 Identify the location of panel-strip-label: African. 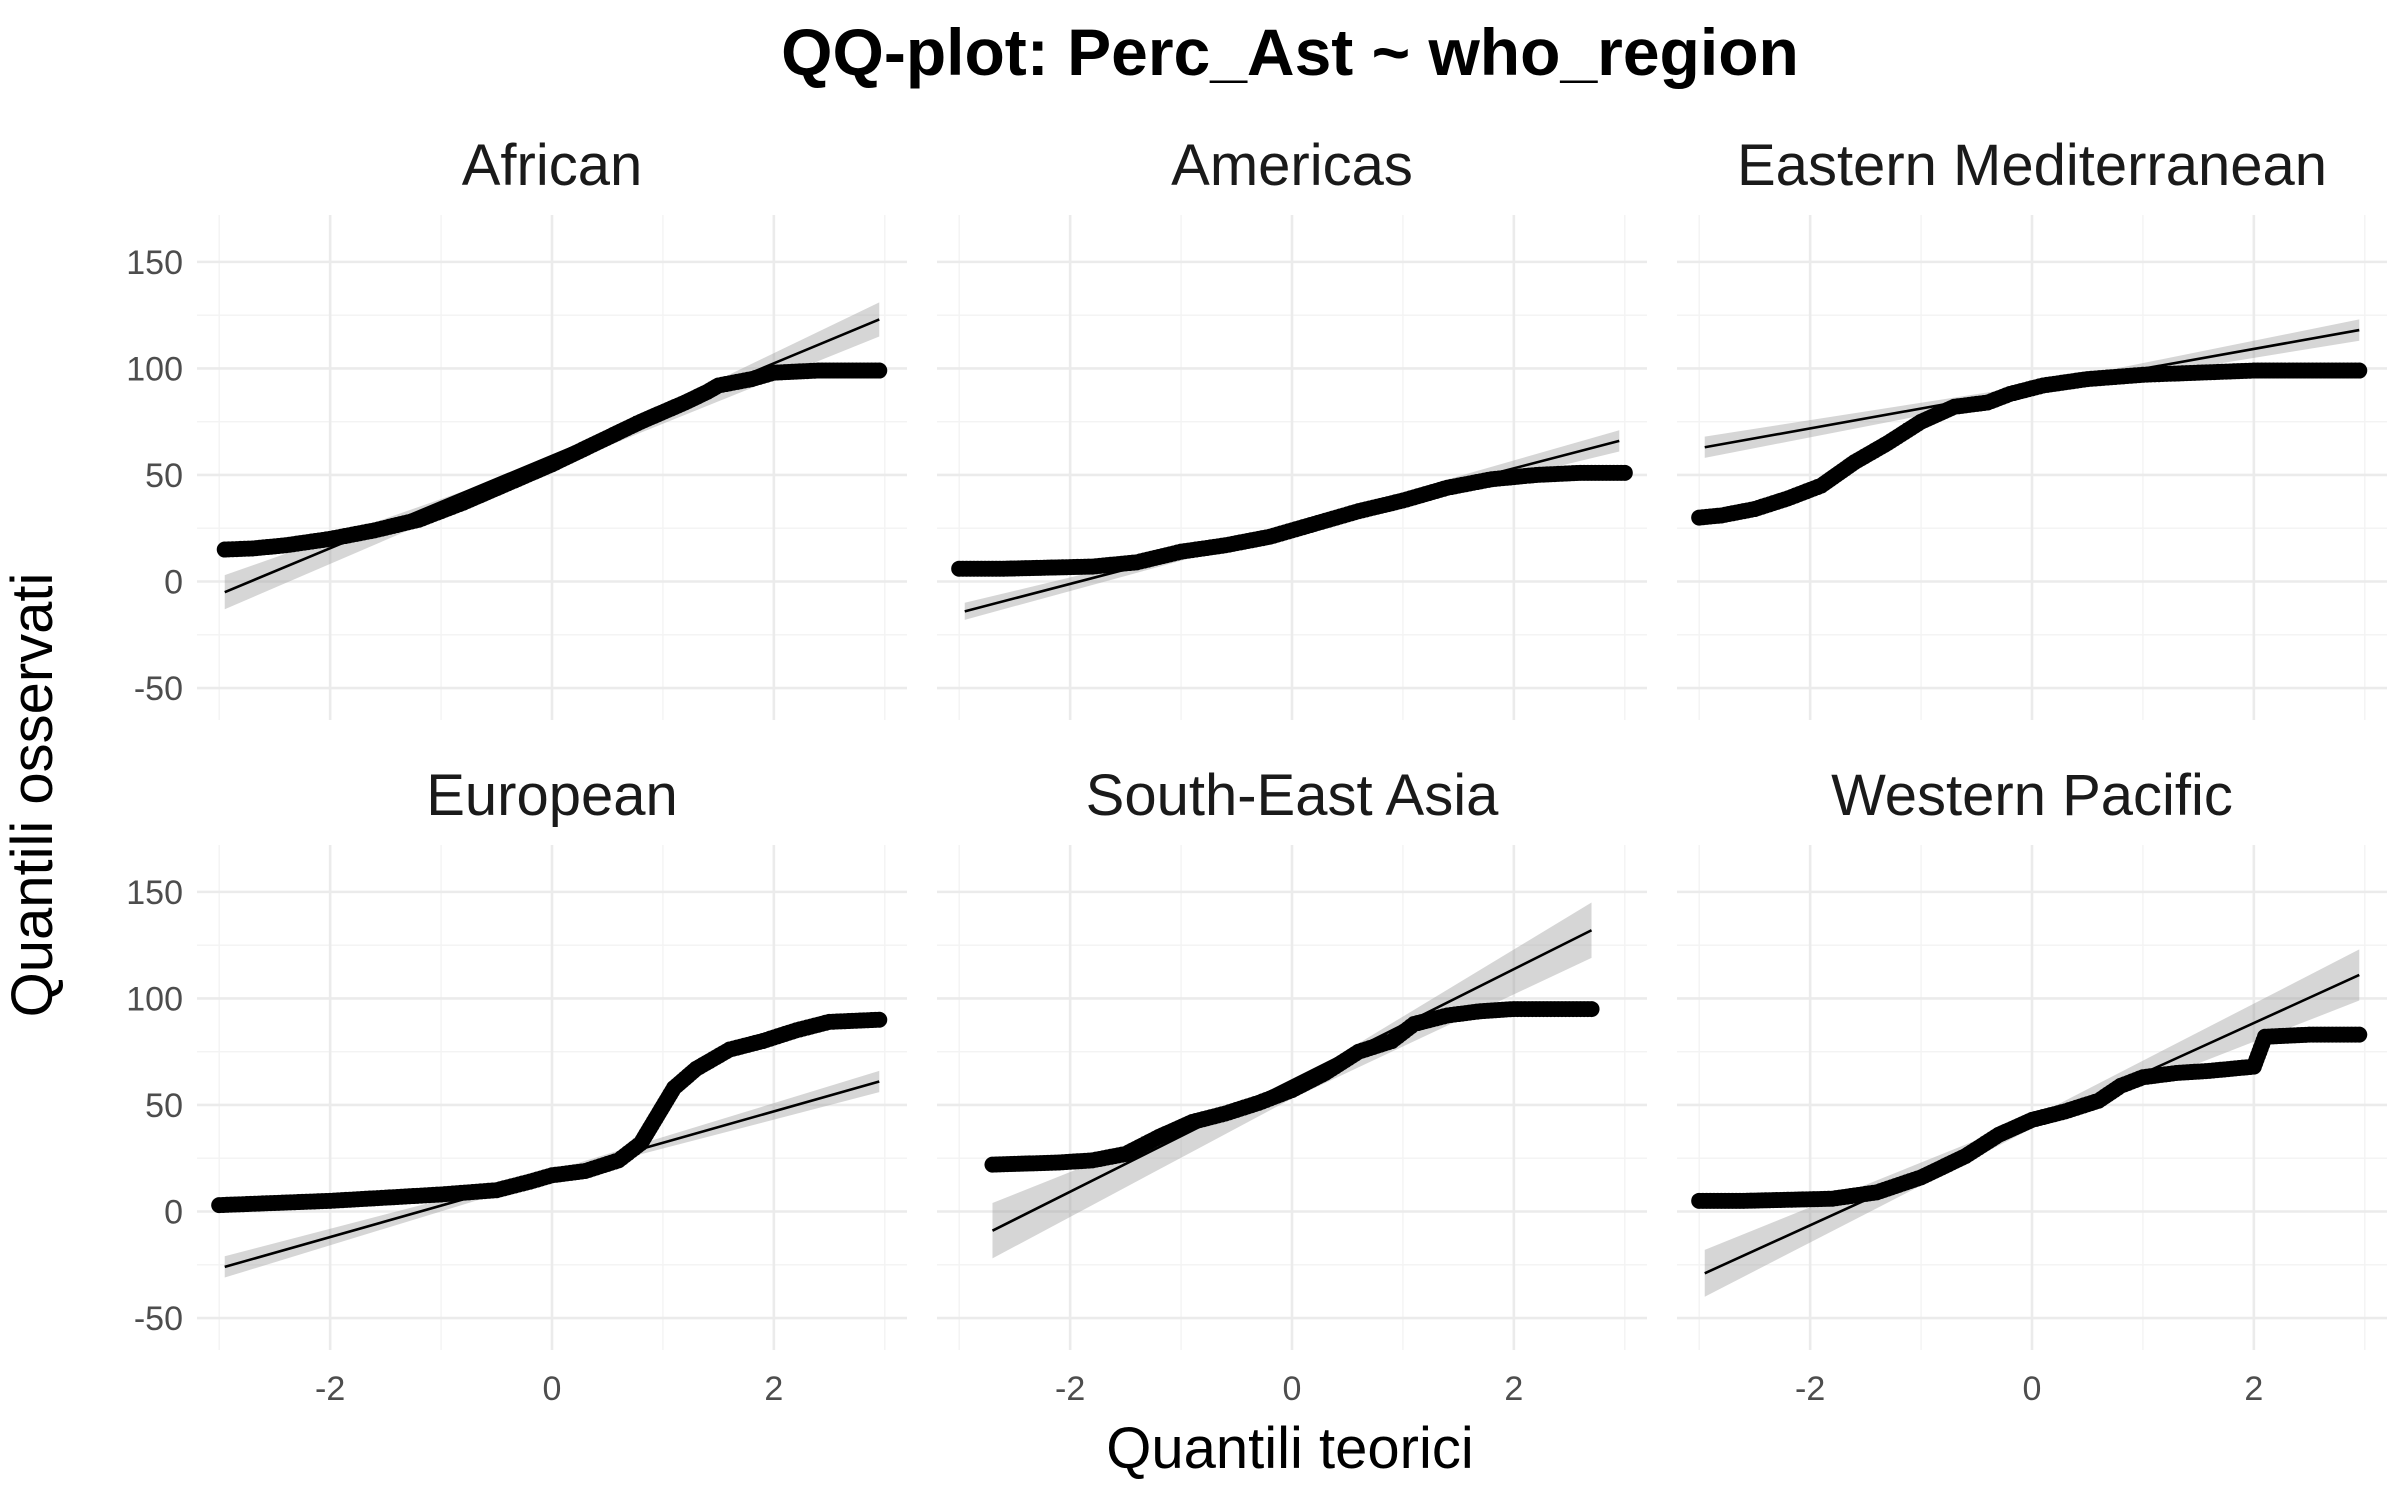
(552, 165).